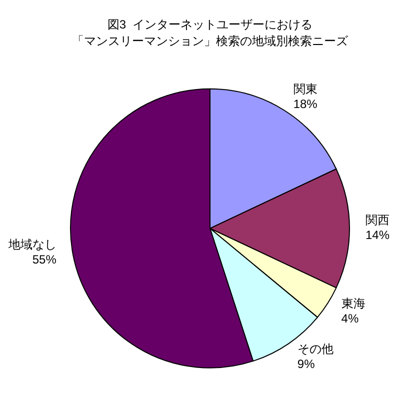  I want to click on slice-label: その他, so click(315, 349).